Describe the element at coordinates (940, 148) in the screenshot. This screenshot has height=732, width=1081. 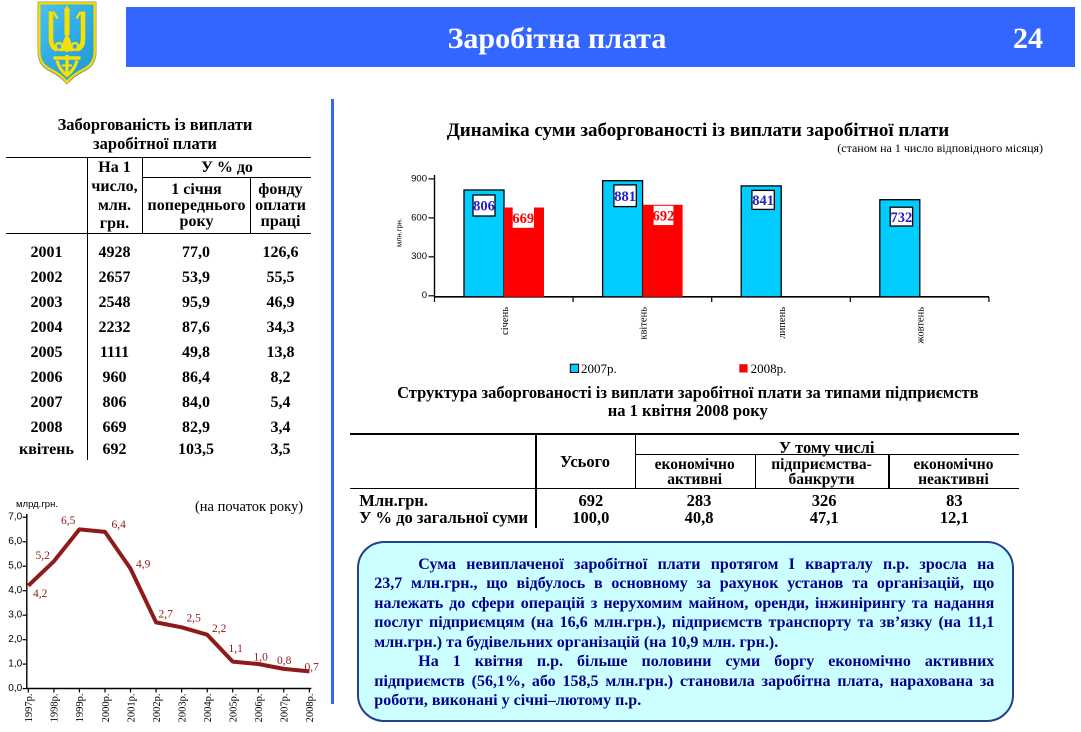
I see `svg-text:(станом на 1 число відповідног: (станом на 1 число відповідного місяця)` at that location.